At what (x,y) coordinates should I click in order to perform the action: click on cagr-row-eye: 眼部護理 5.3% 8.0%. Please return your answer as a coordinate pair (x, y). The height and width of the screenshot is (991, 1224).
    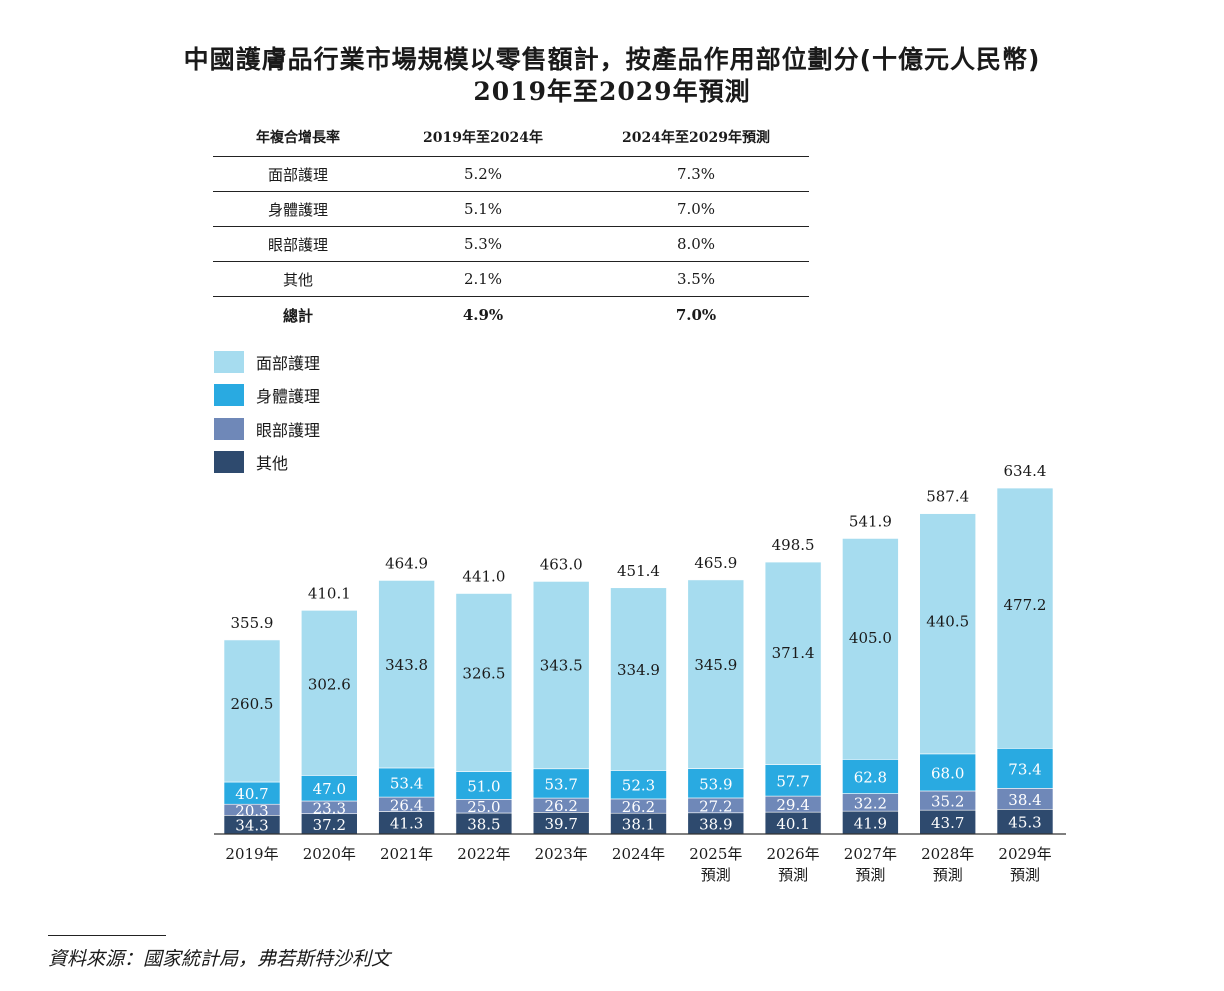
    Looking at the image, I should click on (511, 244).